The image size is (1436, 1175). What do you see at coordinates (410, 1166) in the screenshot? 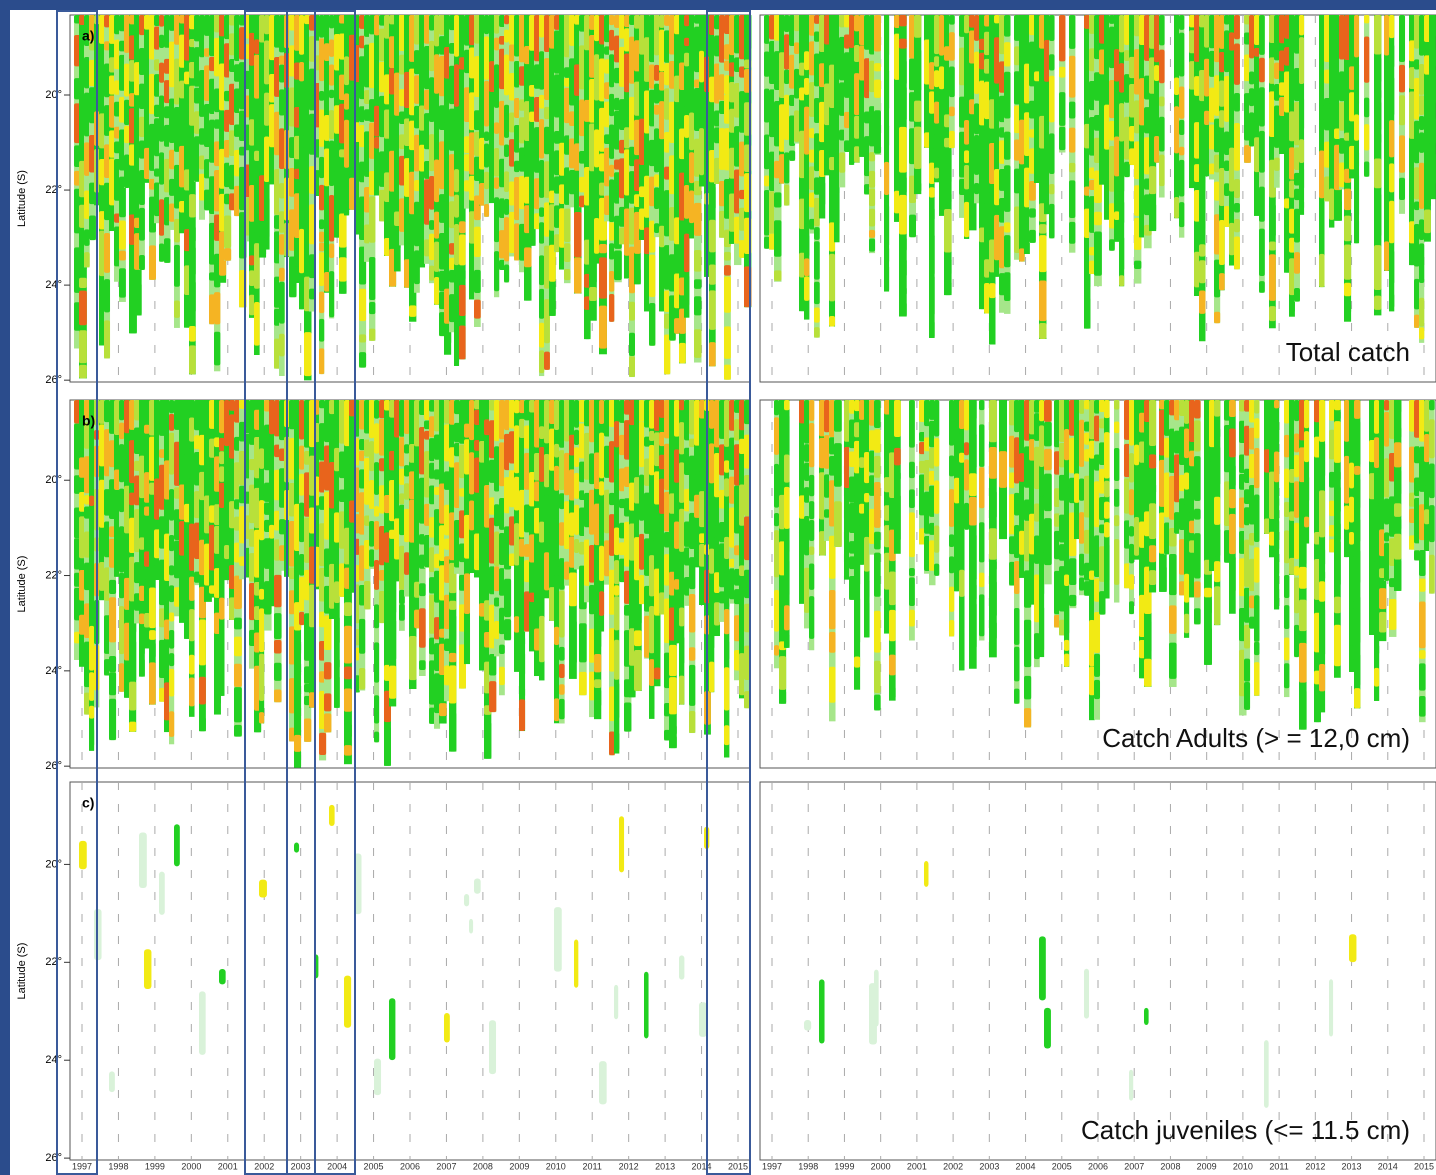
I see `x-tick-label: 2006` at bounding box center [410, 1166].